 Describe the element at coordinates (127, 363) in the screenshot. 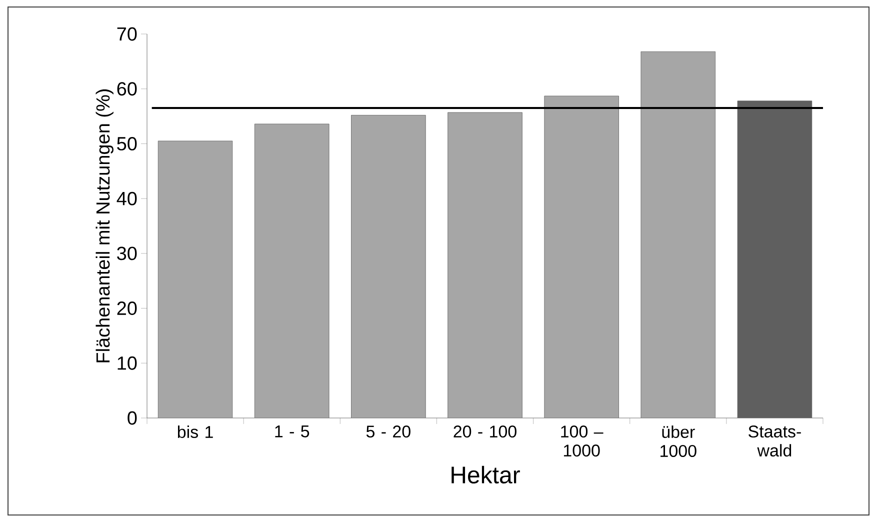

I see `y-tick-label: 10` at that location.